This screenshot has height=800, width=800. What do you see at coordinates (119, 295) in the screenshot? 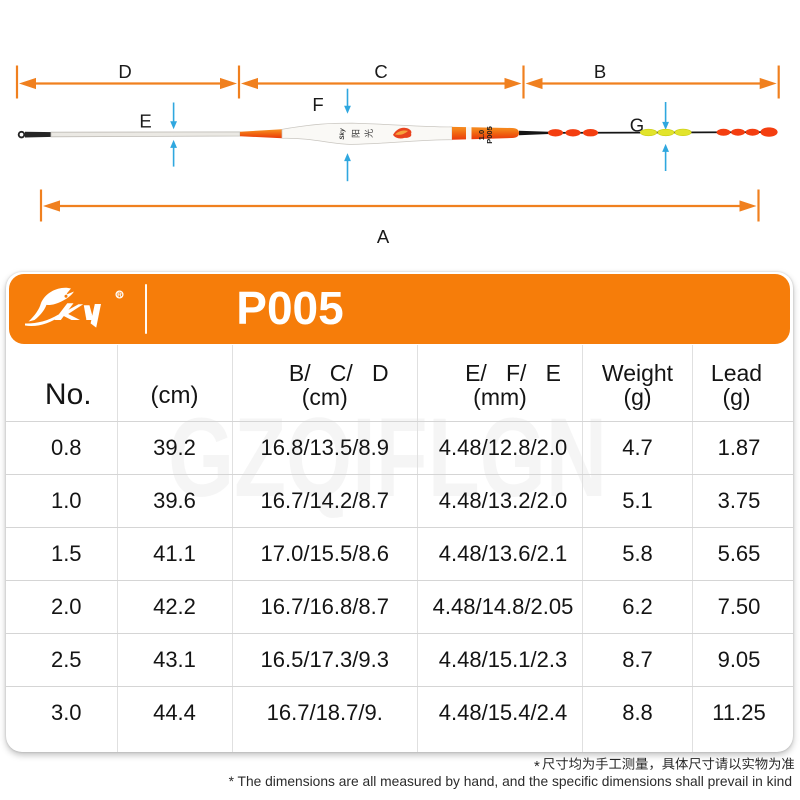
I see `svg-text: R` at bounding box center [119, 295].